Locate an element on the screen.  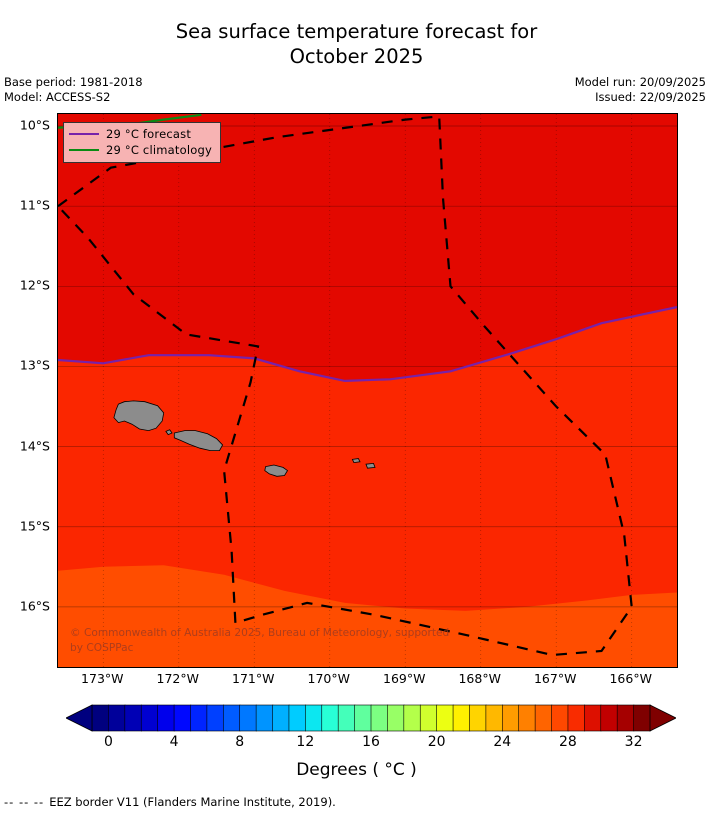
y-tick-label: 15°S is located at coordinates (34, 526).